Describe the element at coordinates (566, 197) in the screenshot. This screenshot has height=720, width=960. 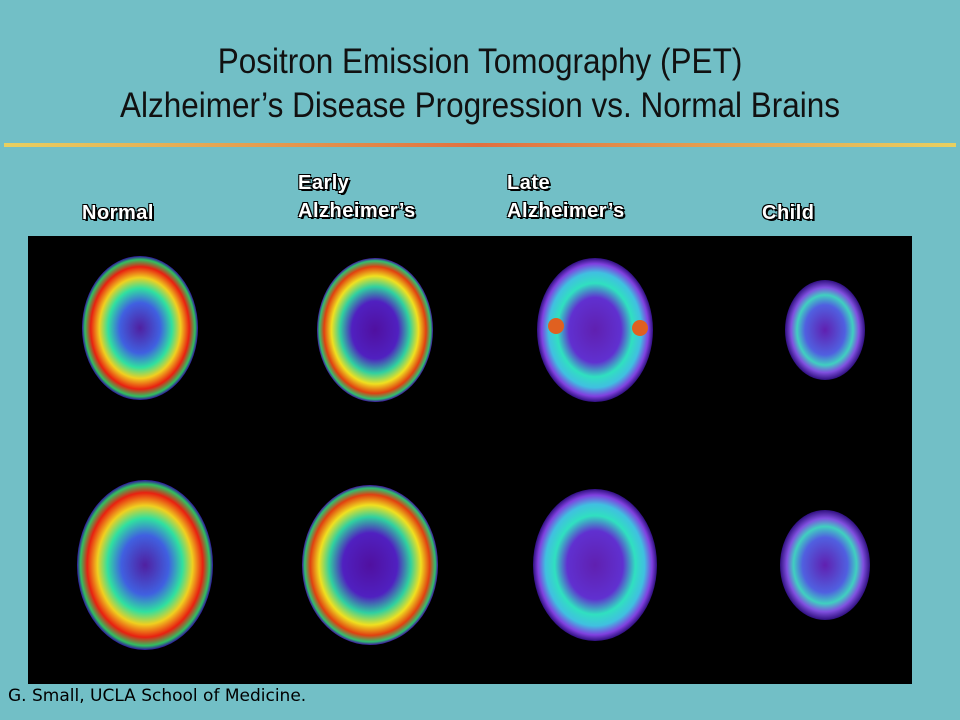
I see `column-label: Late Alzheimer’s` at that location.